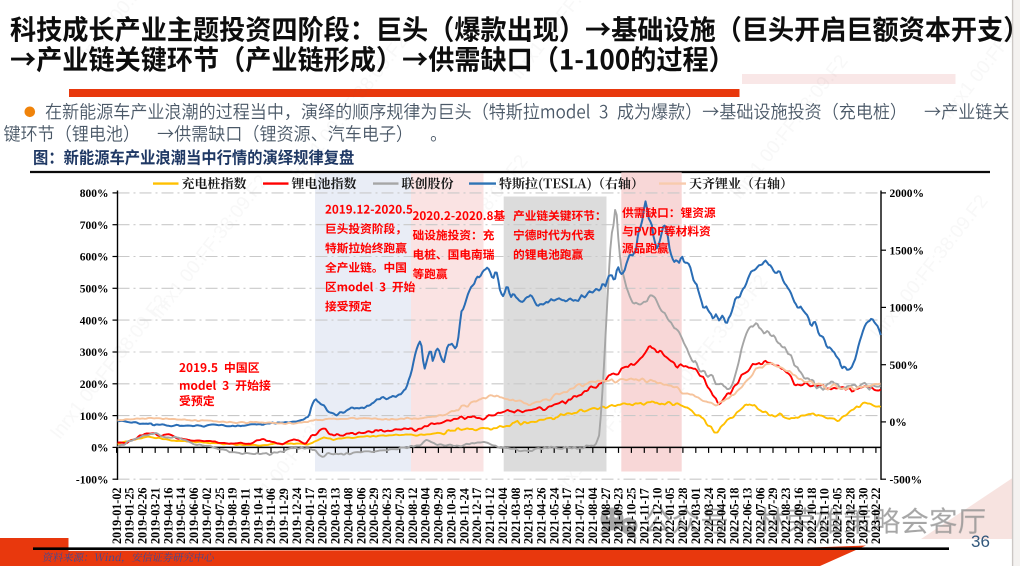  What do you see at coordinates (542, 516) in the screenshot?
I see `svg-text: 2021-04-26` at bounding box center [542, 516].